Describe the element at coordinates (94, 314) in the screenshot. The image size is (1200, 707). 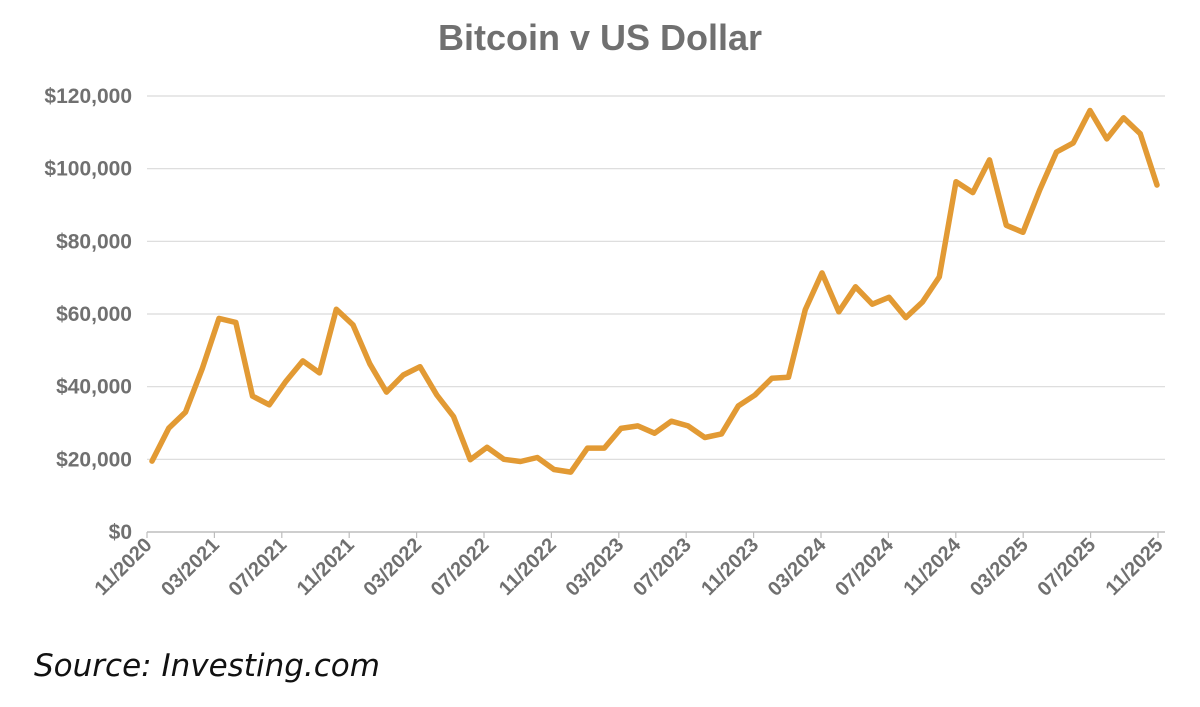
I see `y-tick-label: $60,000` at that location.